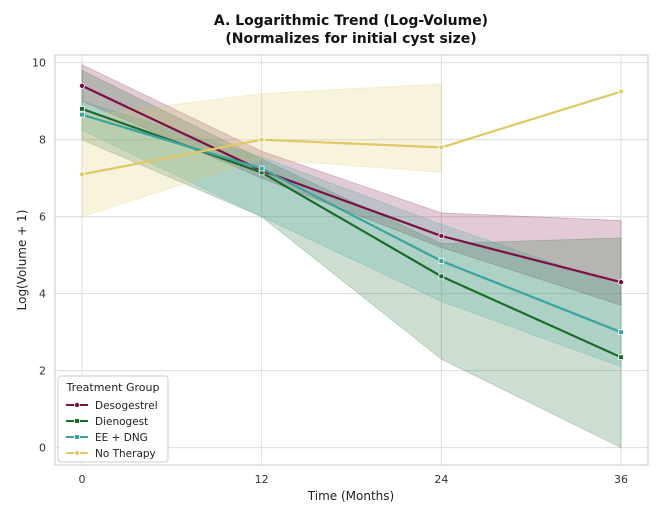  I want to click on legend-marker-no-therapy, so click(77, 453).